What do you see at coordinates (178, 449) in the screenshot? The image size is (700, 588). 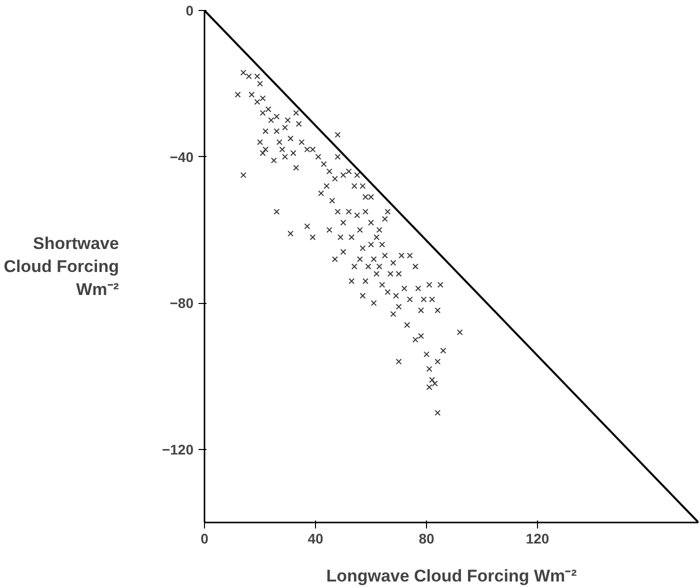 I see `y-tick-label: −120` at bounding box center [178, 449].